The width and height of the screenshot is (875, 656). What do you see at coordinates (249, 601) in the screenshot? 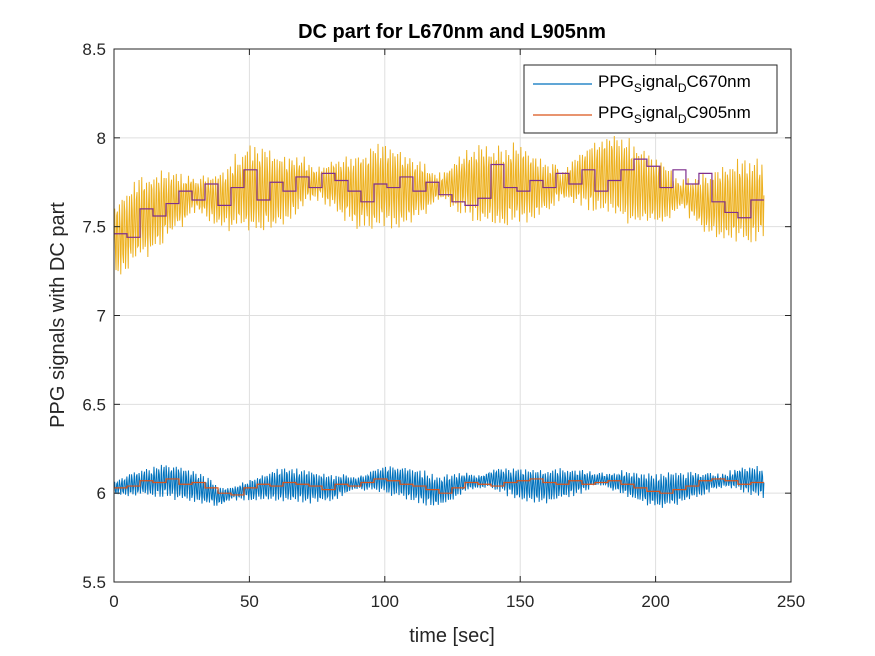
I see `x-tick-label: 50` at bounding box center [249, 601].